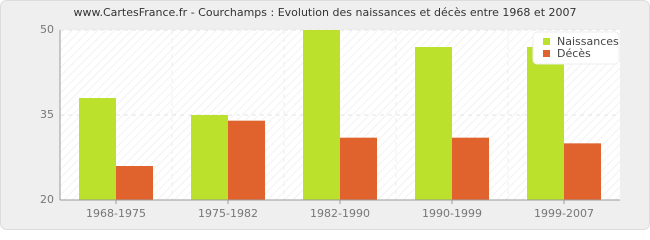 Image resolution: width=650 pixels, height=240 pixels. I want to click on x-tick-label: 1982-1990, so click(340, 213).